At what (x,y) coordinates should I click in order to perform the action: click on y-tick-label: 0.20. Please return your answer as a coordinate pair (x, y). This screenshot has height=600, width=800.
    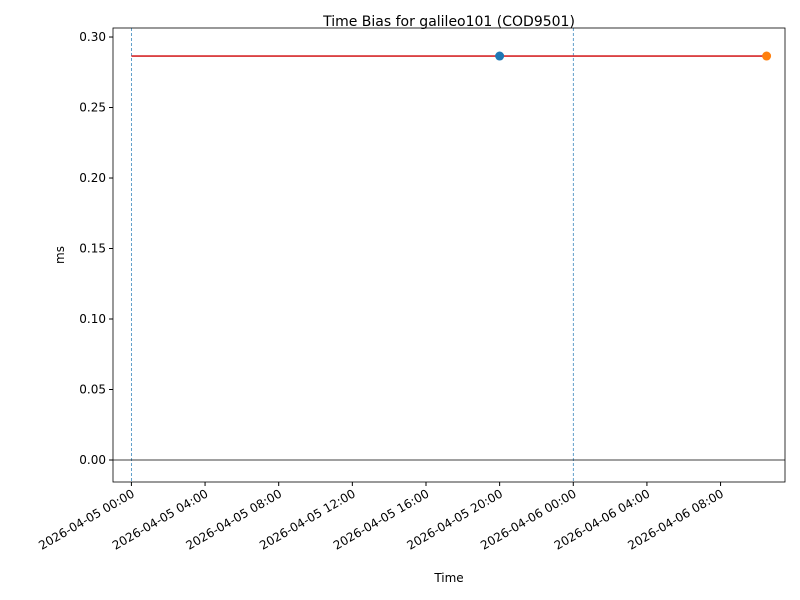
    Looking at the image, I should click on (92, 178).